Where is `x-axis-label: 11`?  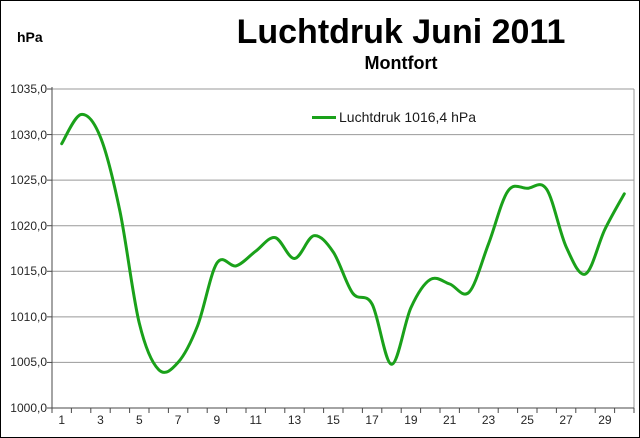
x-axis-label: 11 is located at coordinates (255, 420).